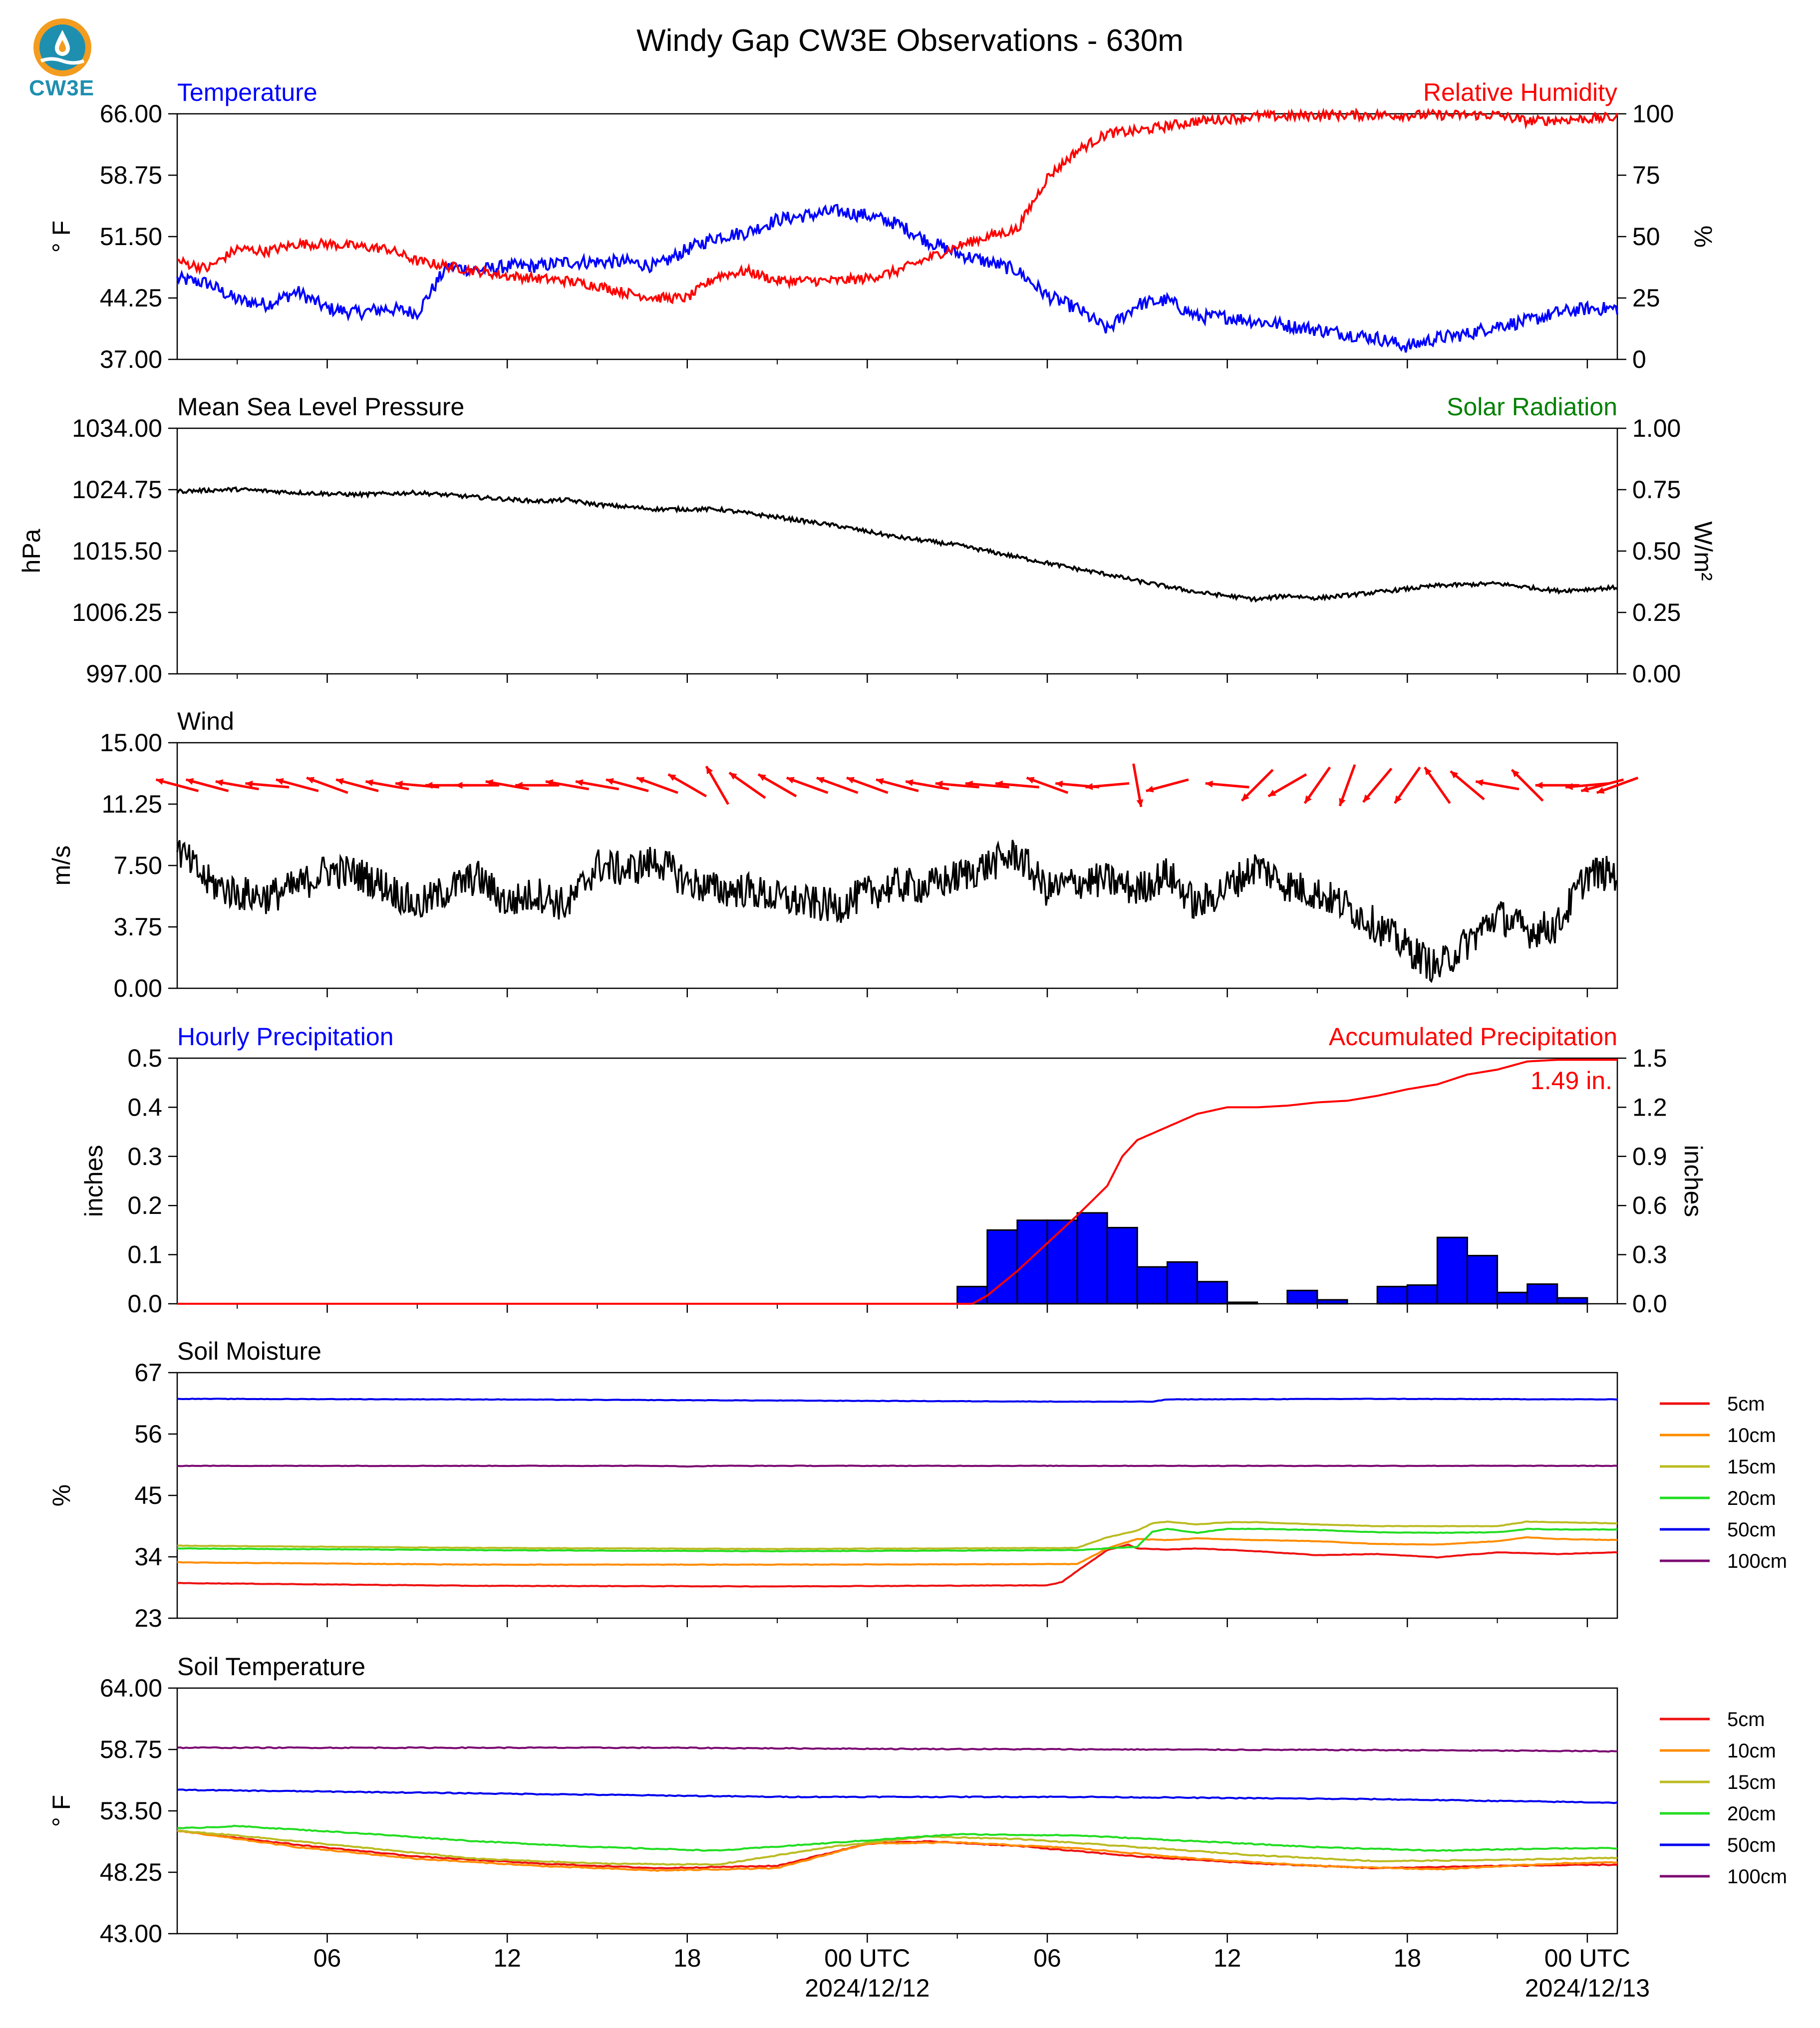 This screenshot has width=1820, height=2028. Describe the element at coordinates (897, 1850) in the screenshot. I see `soil-temp-line-10cm` at that location.